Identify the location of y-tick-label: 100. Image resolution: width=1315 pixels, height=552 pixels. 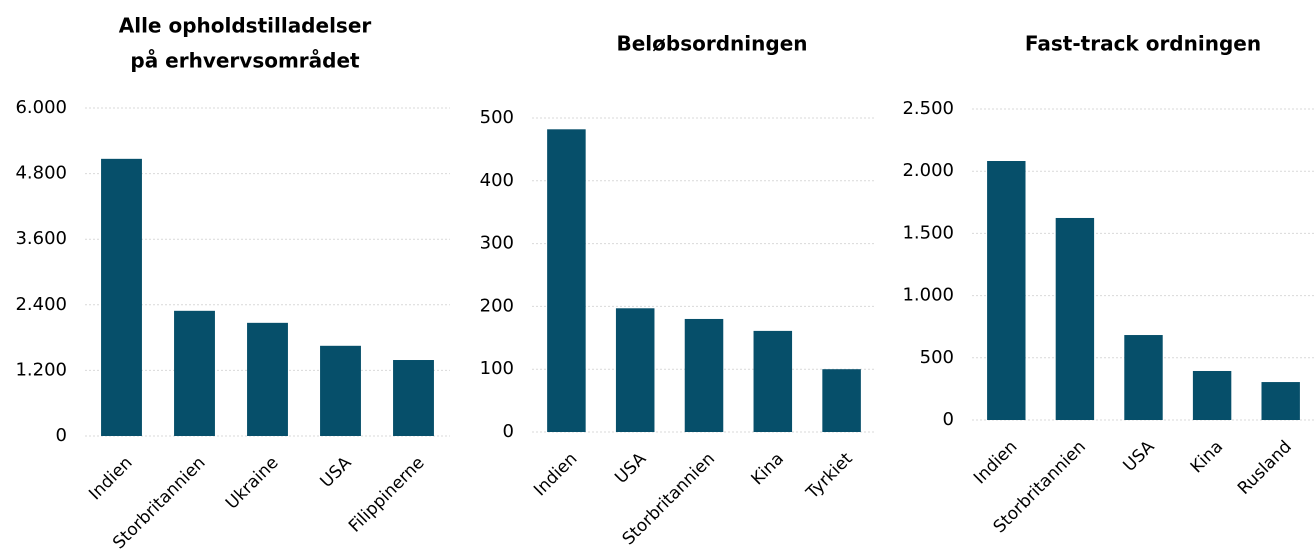
(497, 368).